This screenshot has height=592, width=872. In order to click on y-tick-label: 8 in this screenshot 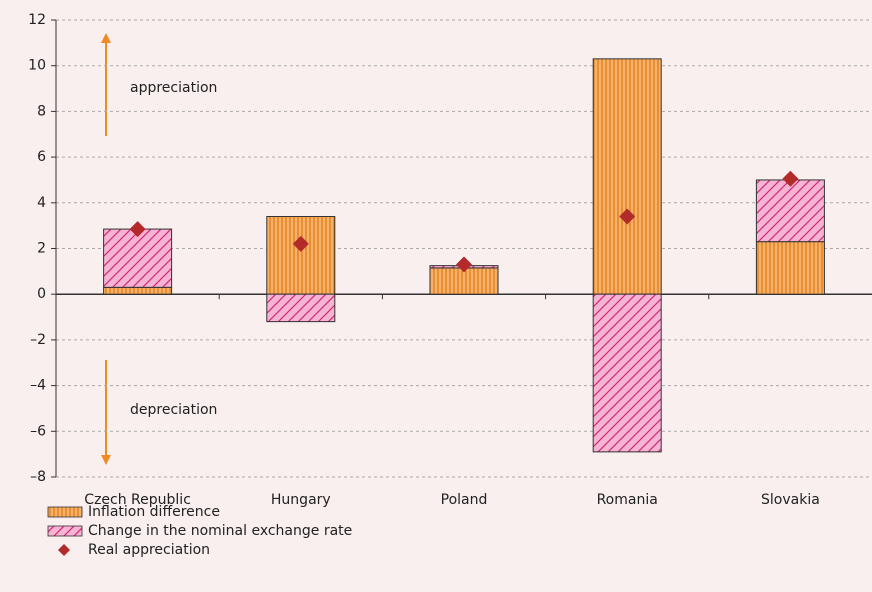, I will do `click(41, 111)`.